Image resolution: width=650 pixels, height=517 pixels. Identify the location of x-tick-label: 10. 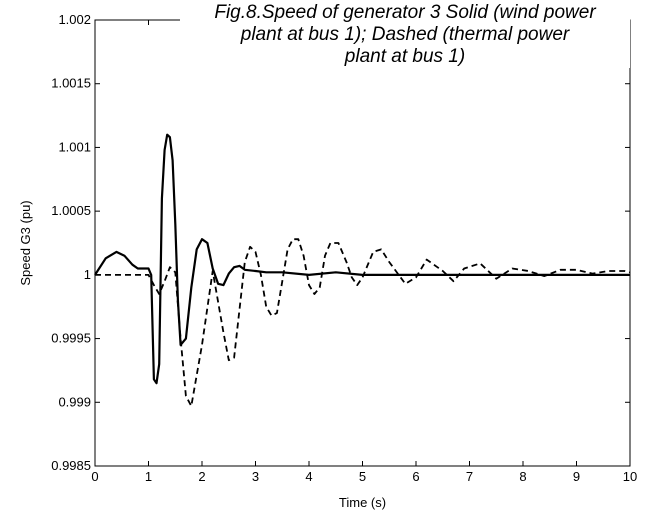
(630, 476).